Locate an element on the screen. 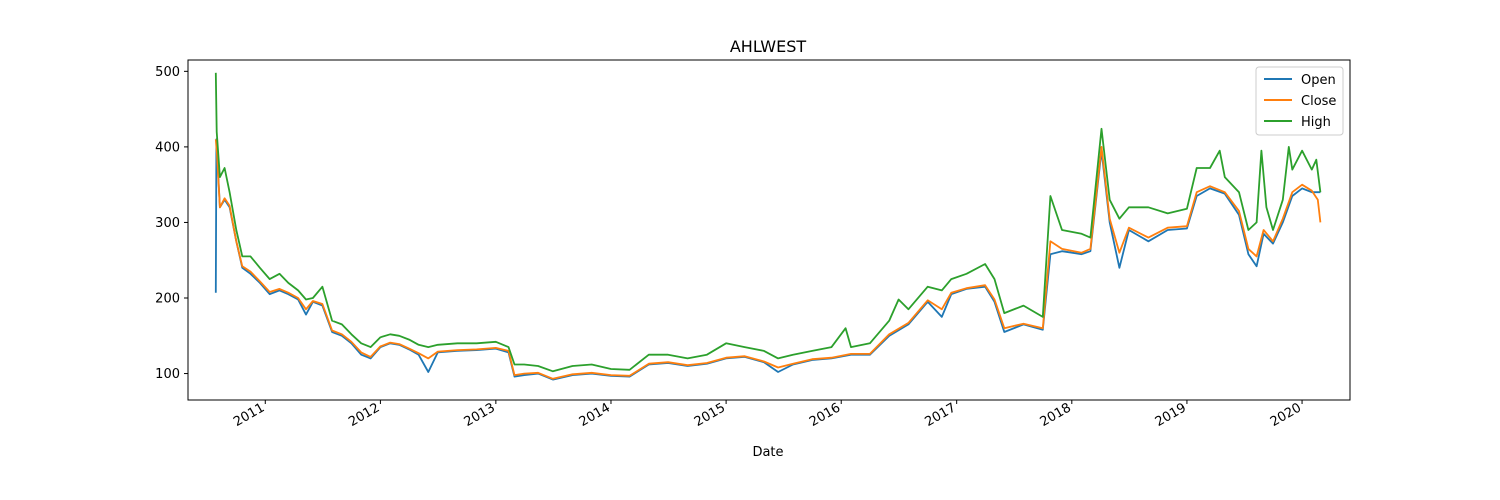 This screenshot has width=1500, height=500. x-tick-label: 2014 is located at coordinates (595, 415).